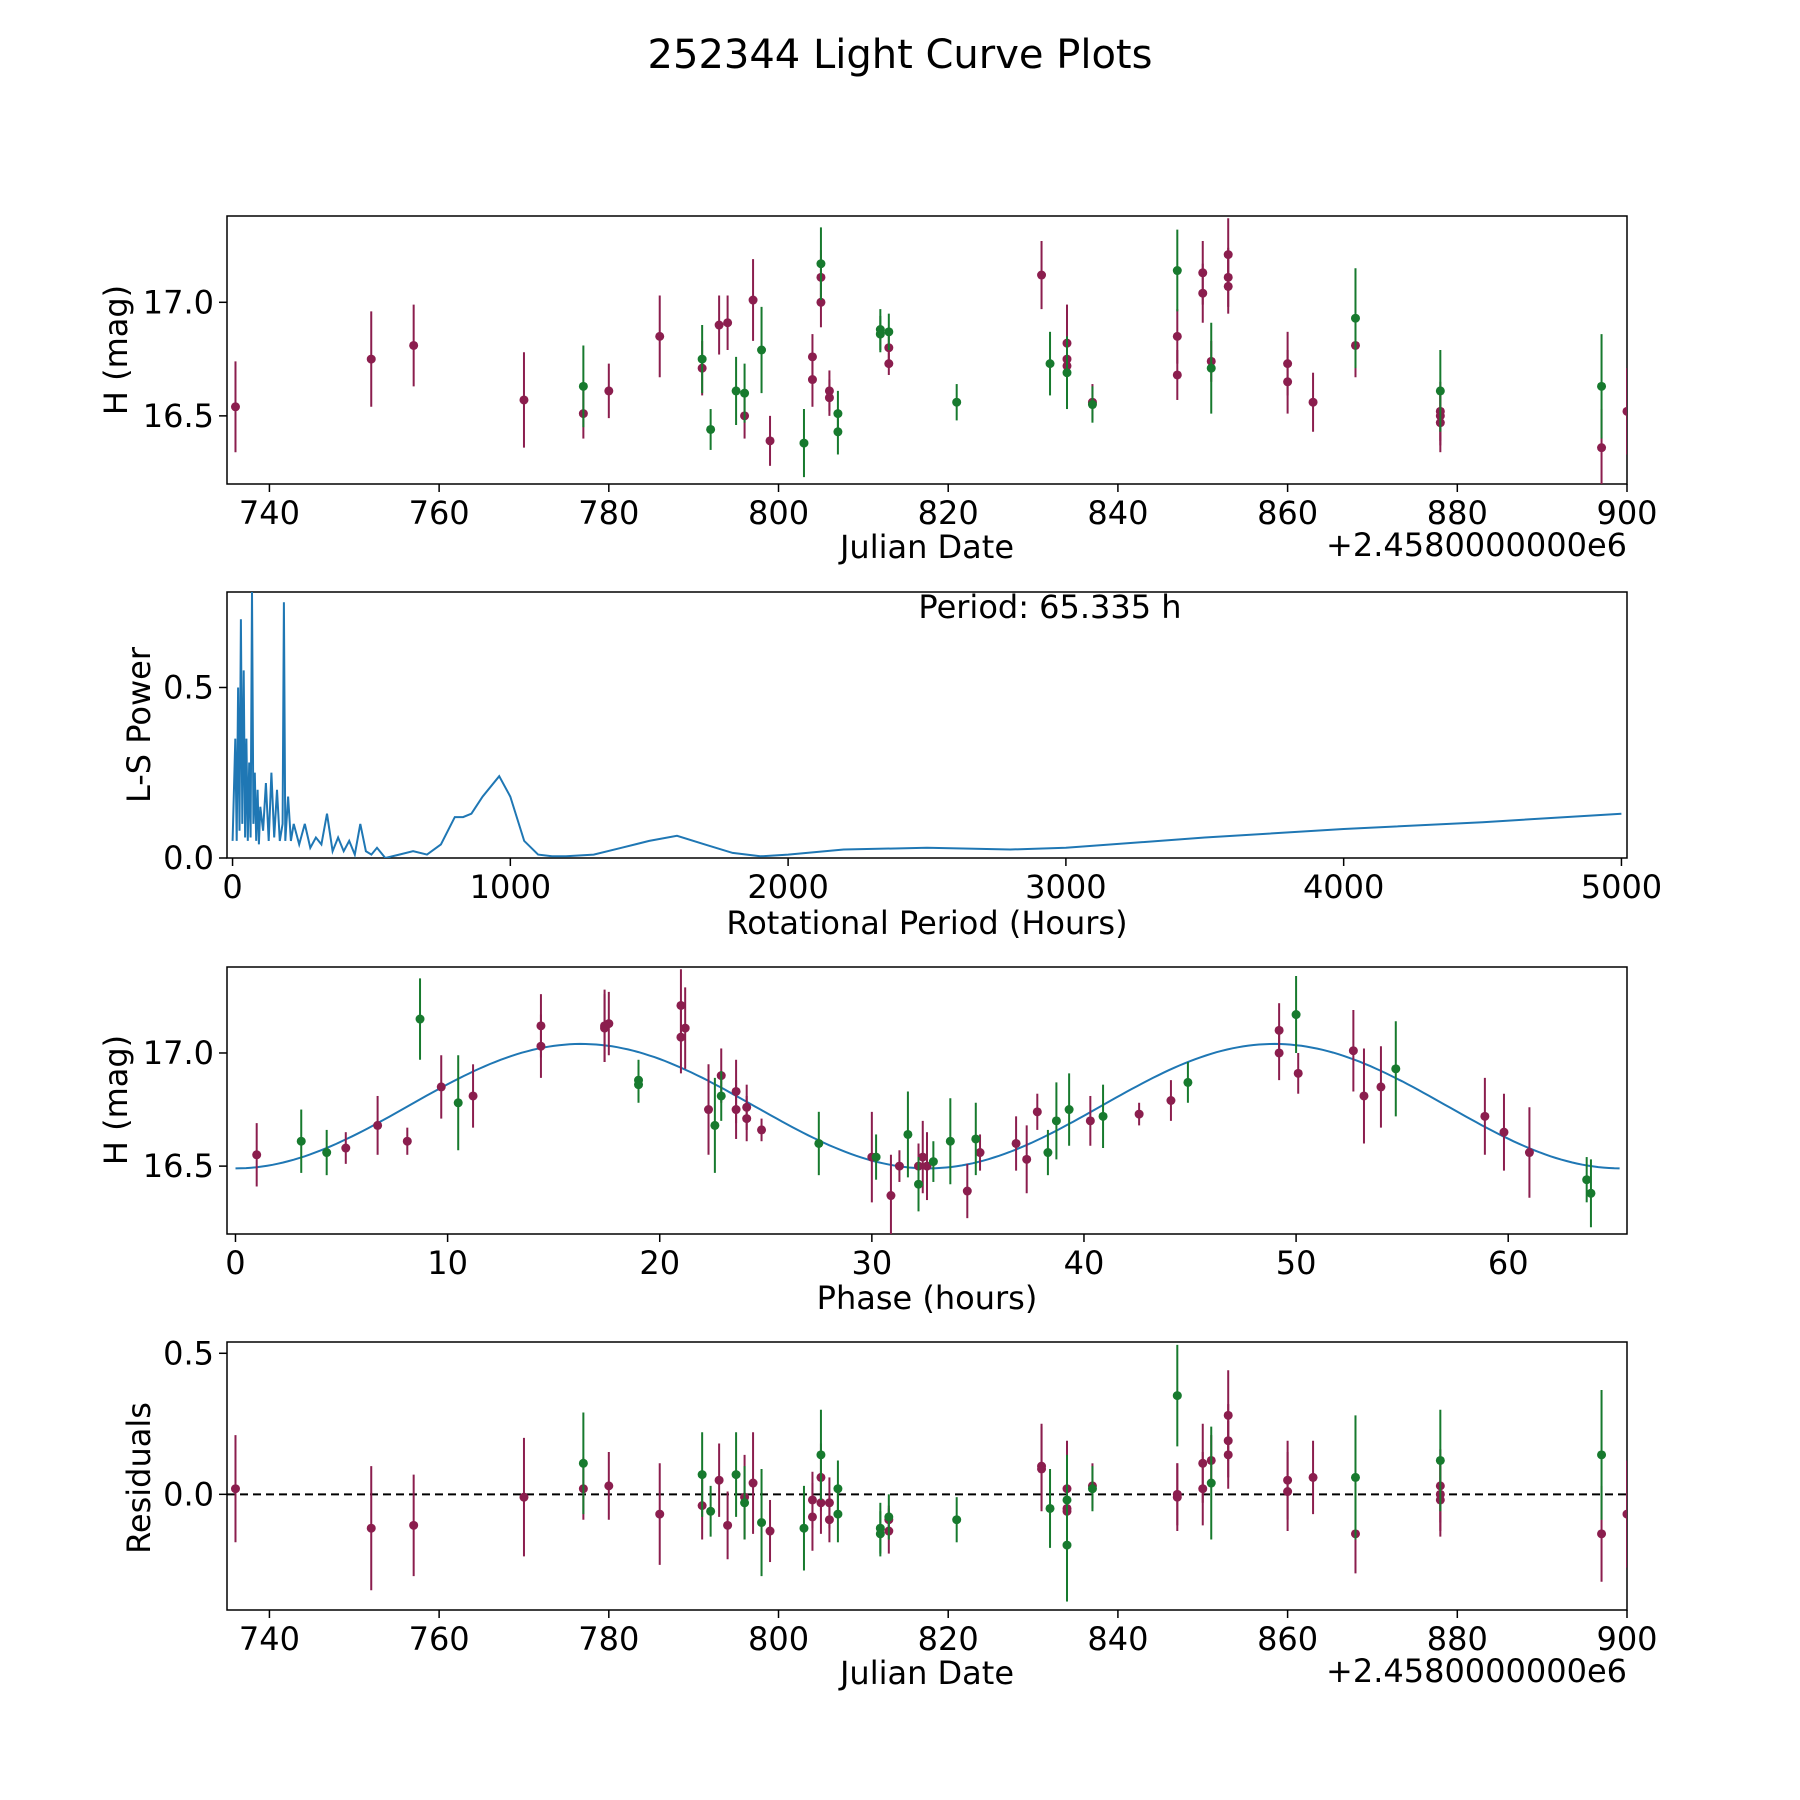  What do you see at coordinates (188, 1353) in the screenshot?
I see `y-tick-label: 0.5` at bounding box center [188, 1353].